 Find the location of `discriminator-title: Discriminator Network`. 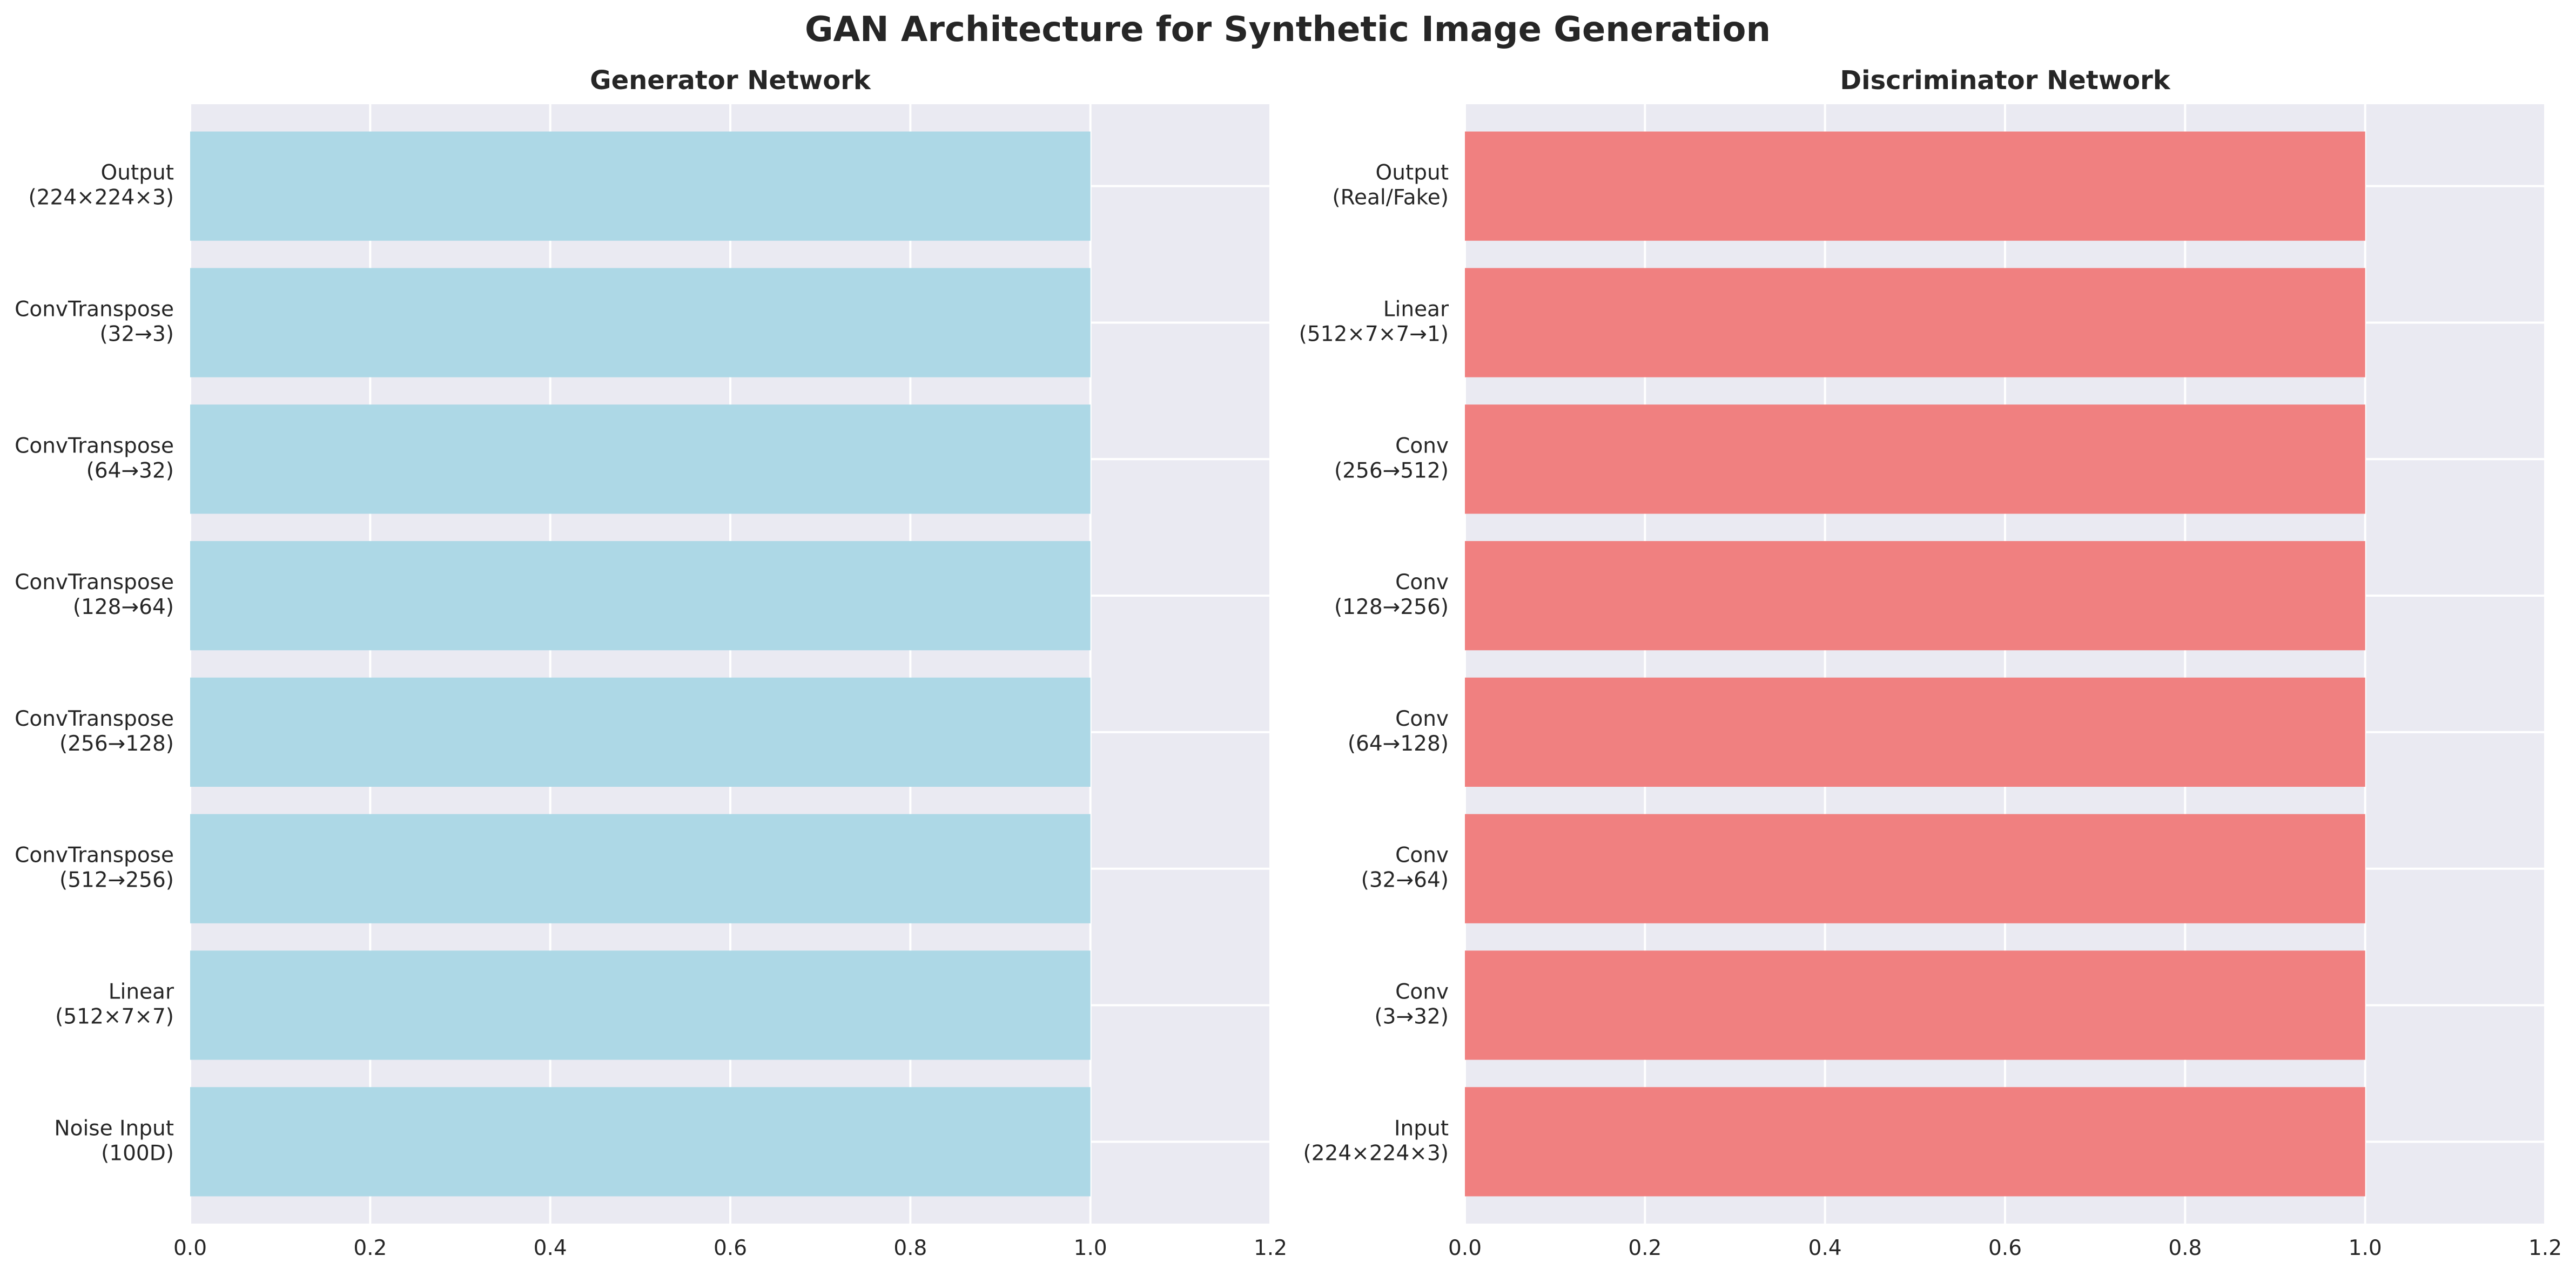

discriminator-title: Discriminator Network is located at coordinates (2005, 81).